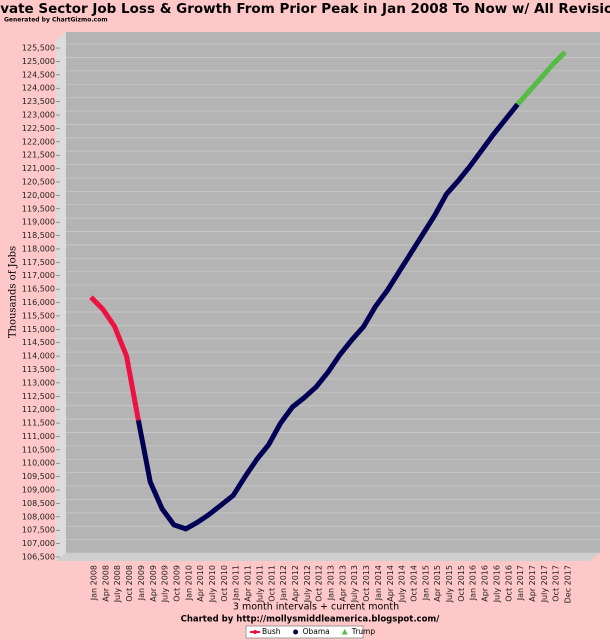 The width and height of the screenshot is (610, 640). What do you see at coordinates (354, 584) in the screenshot?
I see `x-tick-label: July 2013` at bounding box center [354, 584].